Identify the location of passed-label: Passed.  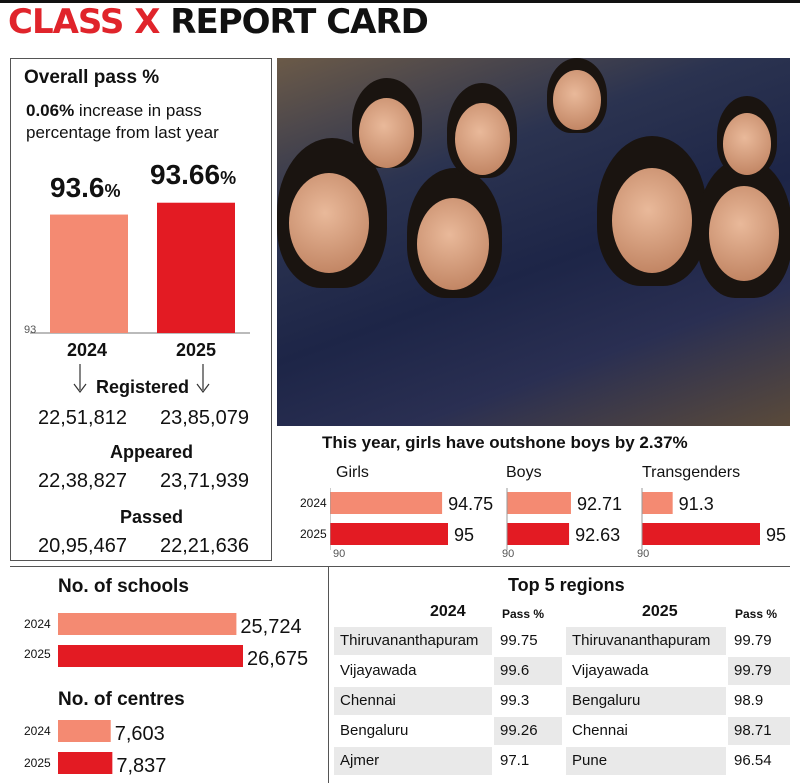
(152, 517).